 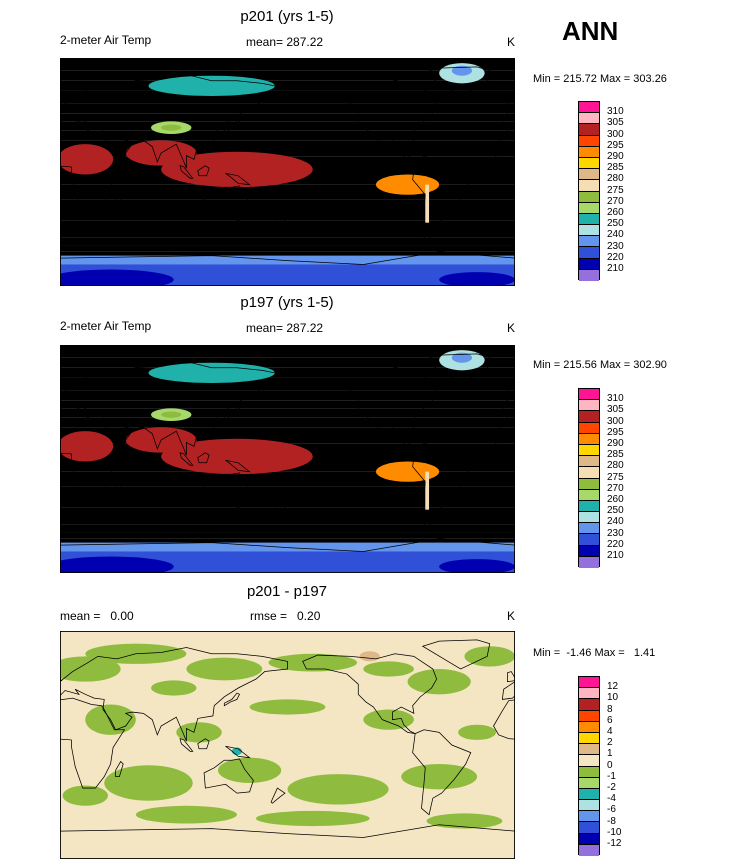 What do you see at coordinates (285, 328) in the screenshot?
I see `panel-2-mean-label: mean= 287.22` at bounding box center [285, 328].